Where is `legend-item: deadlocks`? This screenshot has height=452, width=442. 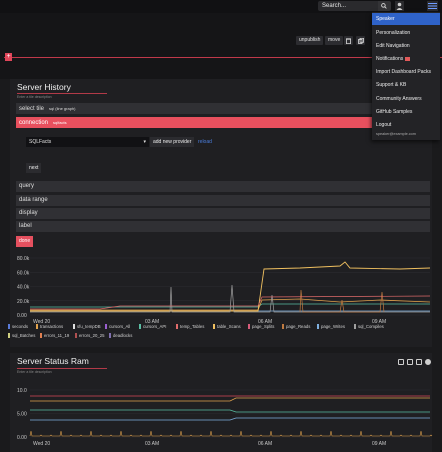
legend-item: deadlocks is located at coordinates (121, 336).